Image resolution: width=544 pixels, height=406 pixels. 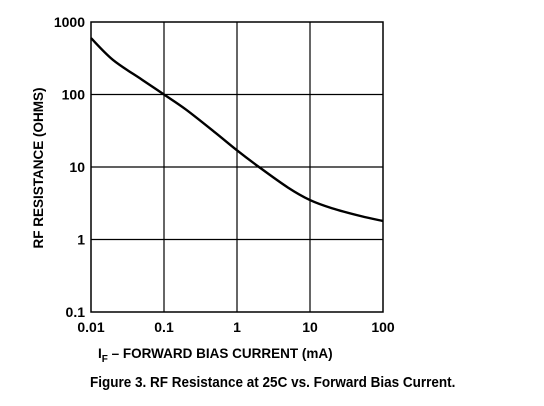 I want to click on y-tick-labels: 0.1 1 10 100 1000, so click(x=69, y=167).